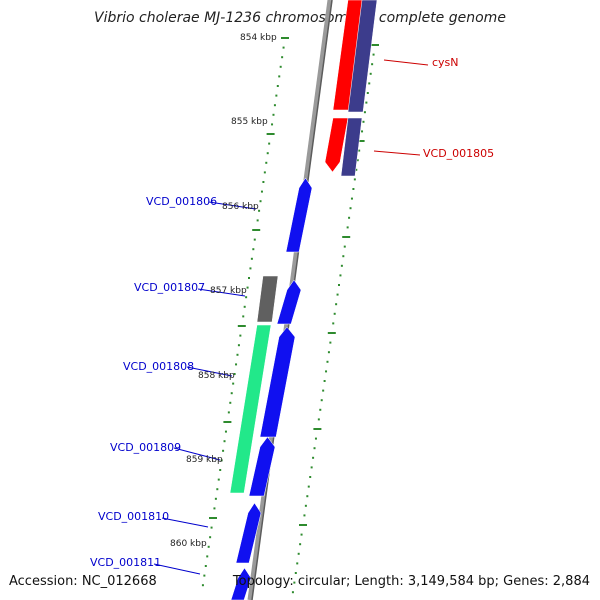 The width and height of the screenshot is (600, 600). Describe the element at coordinates (145, 447) in the screenshot. I see `gene-label: VCD_001809` at that location.